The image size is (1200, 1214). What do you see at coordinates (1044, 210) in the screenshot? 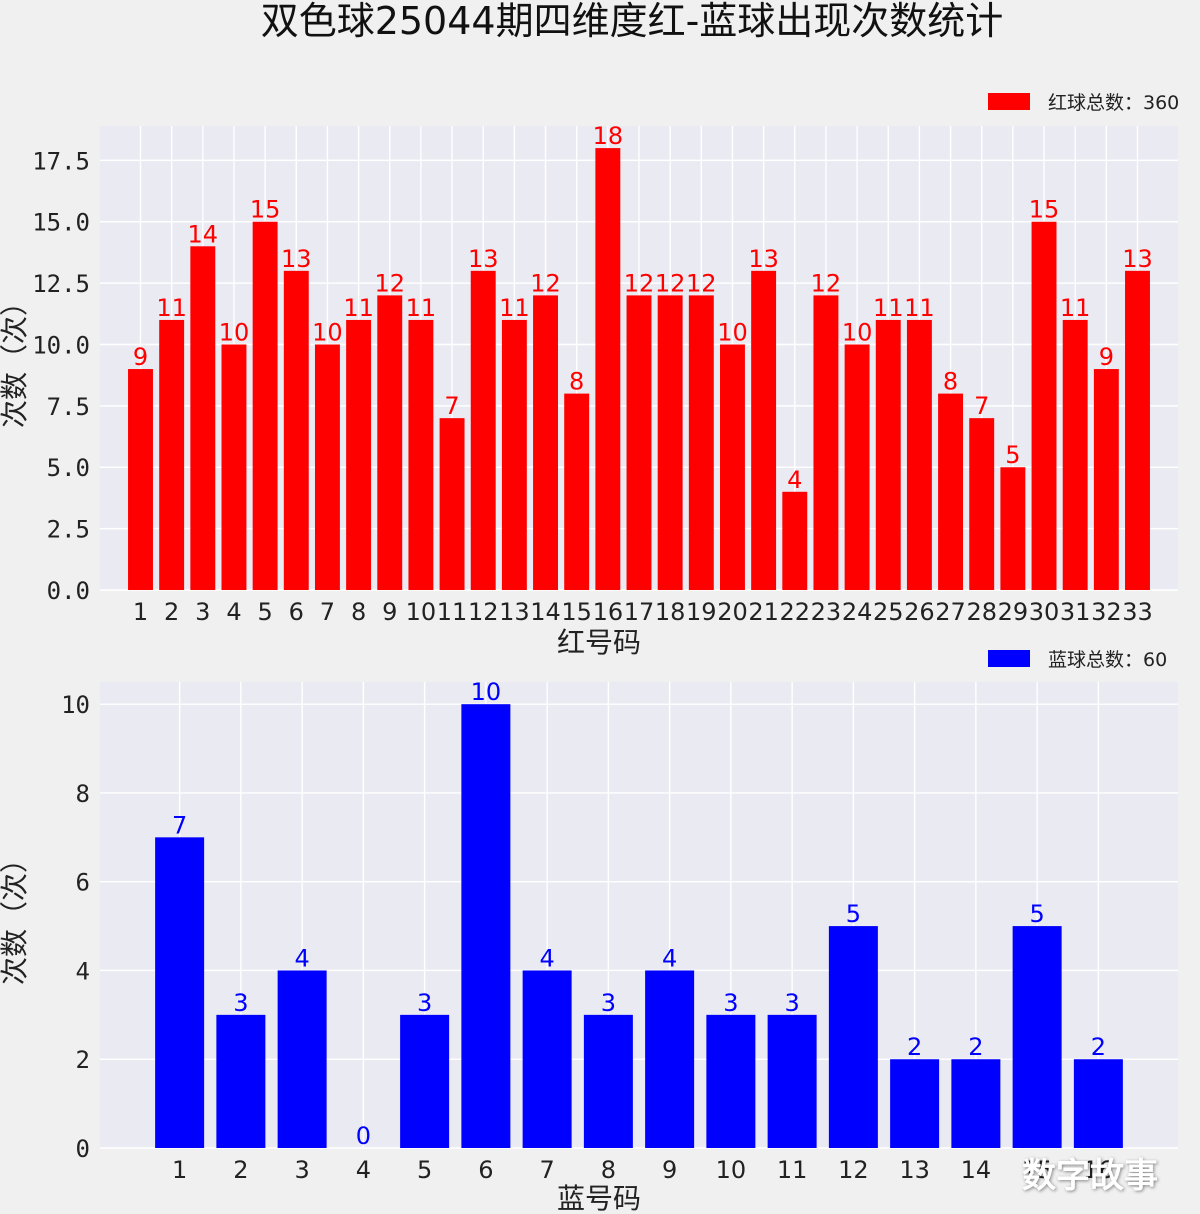
I see `bar-value-label: 15` at bounding box center [1044, 210].